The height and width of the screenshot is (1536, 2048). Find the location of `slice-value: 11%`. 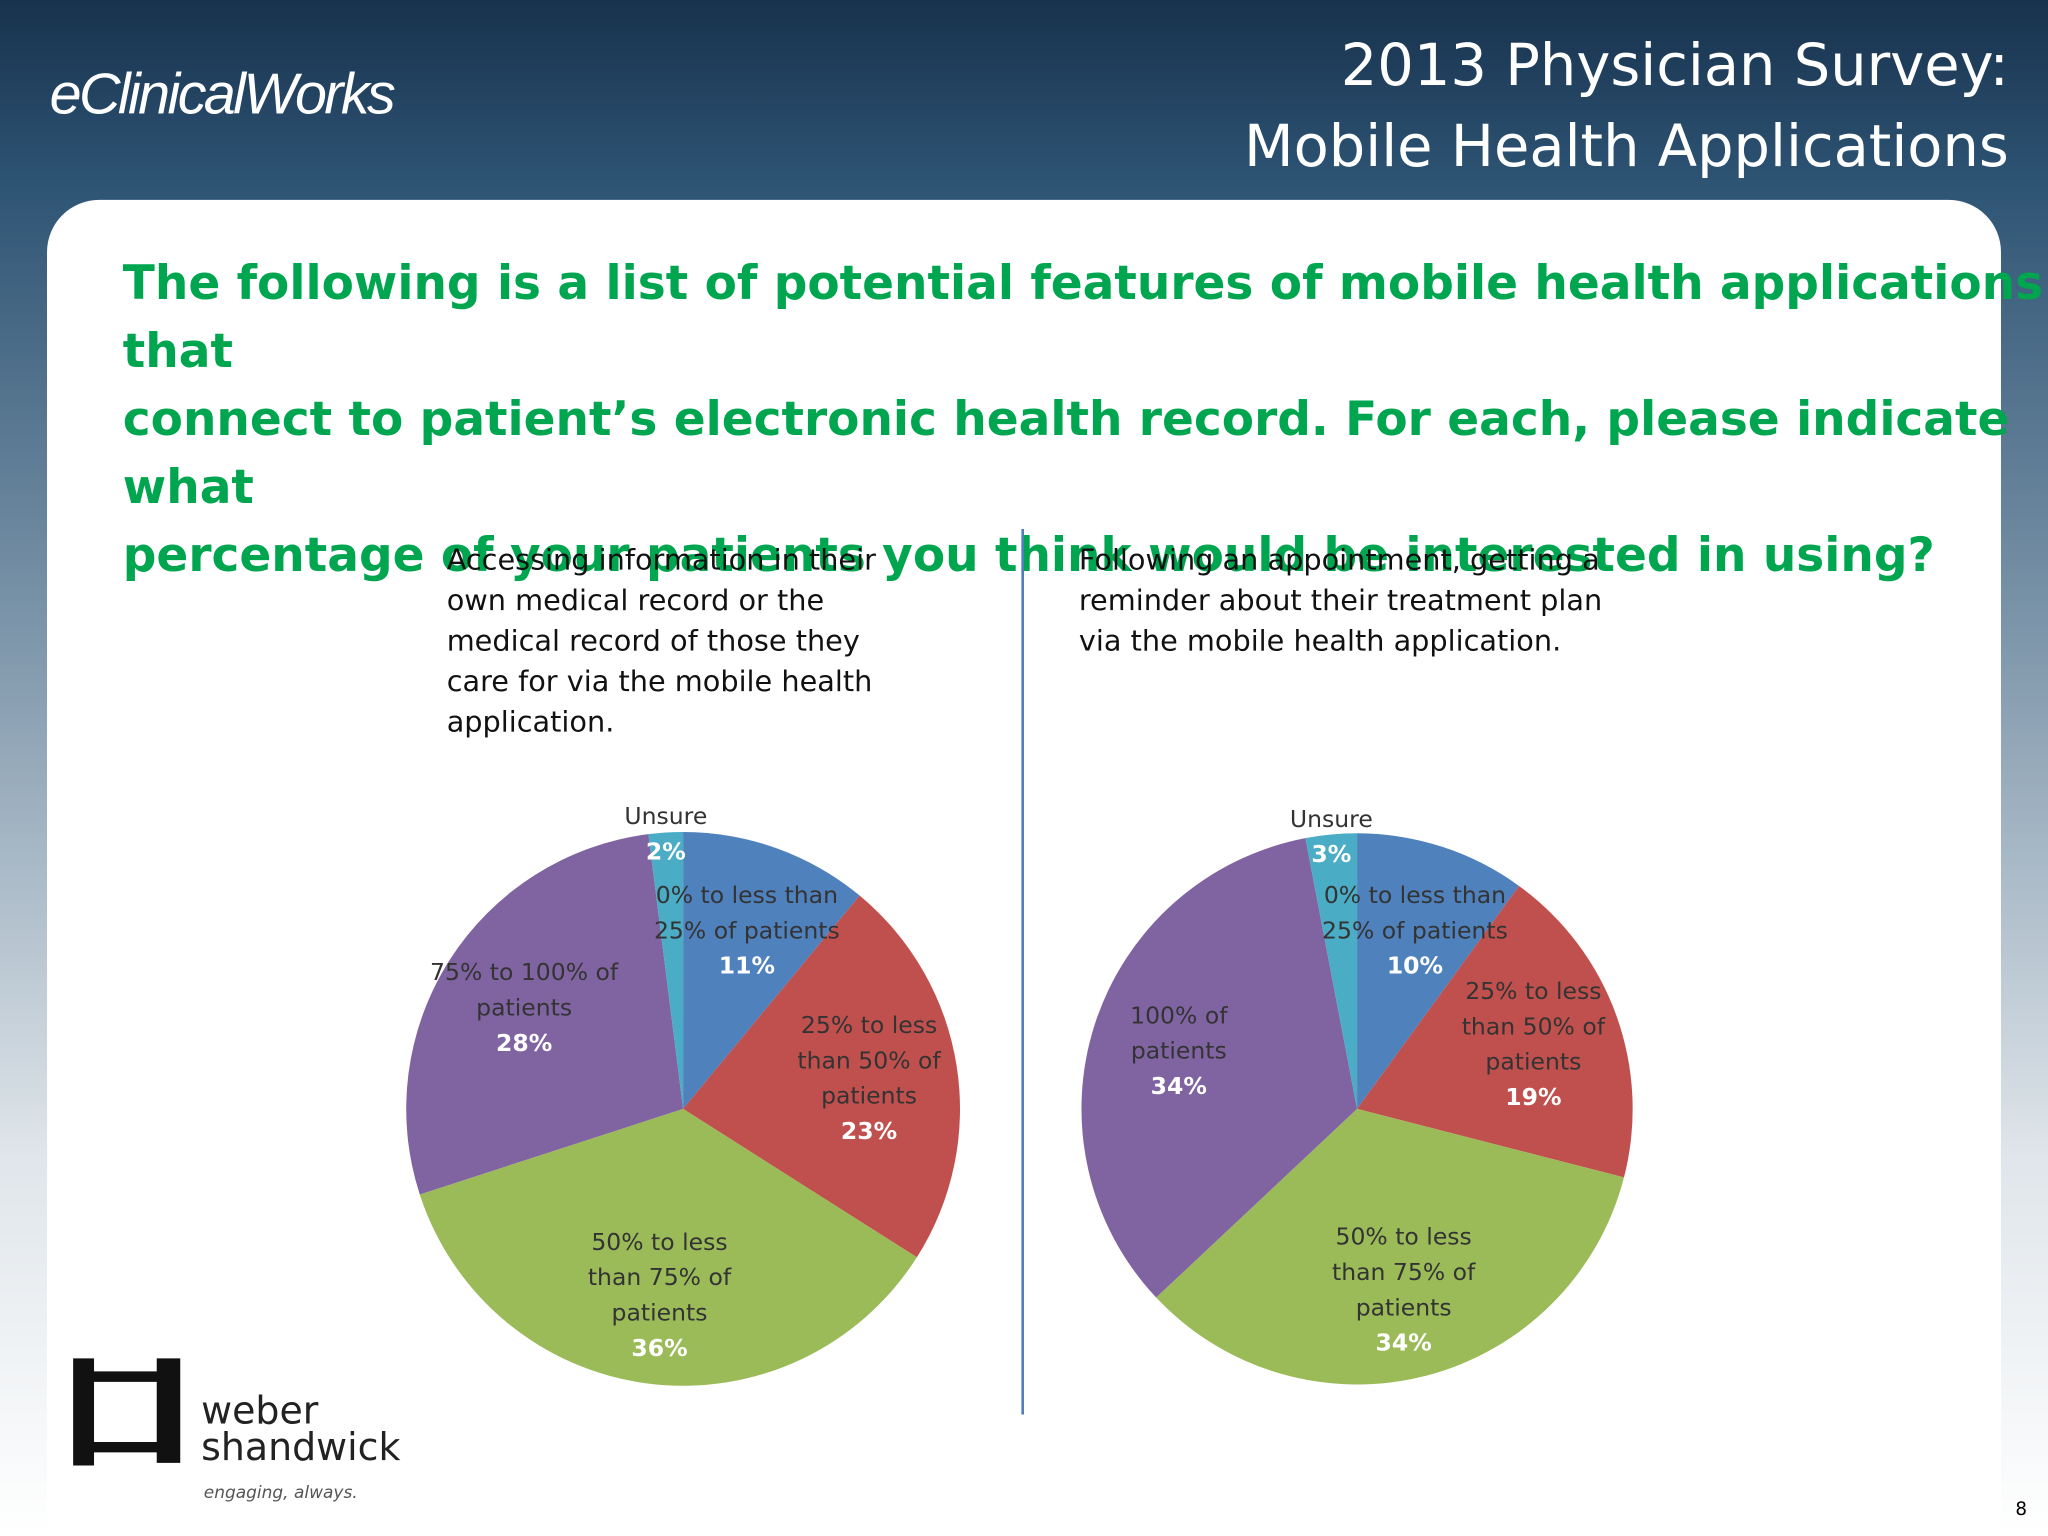

slice-value: 11% is located at coordinates (747, 967).